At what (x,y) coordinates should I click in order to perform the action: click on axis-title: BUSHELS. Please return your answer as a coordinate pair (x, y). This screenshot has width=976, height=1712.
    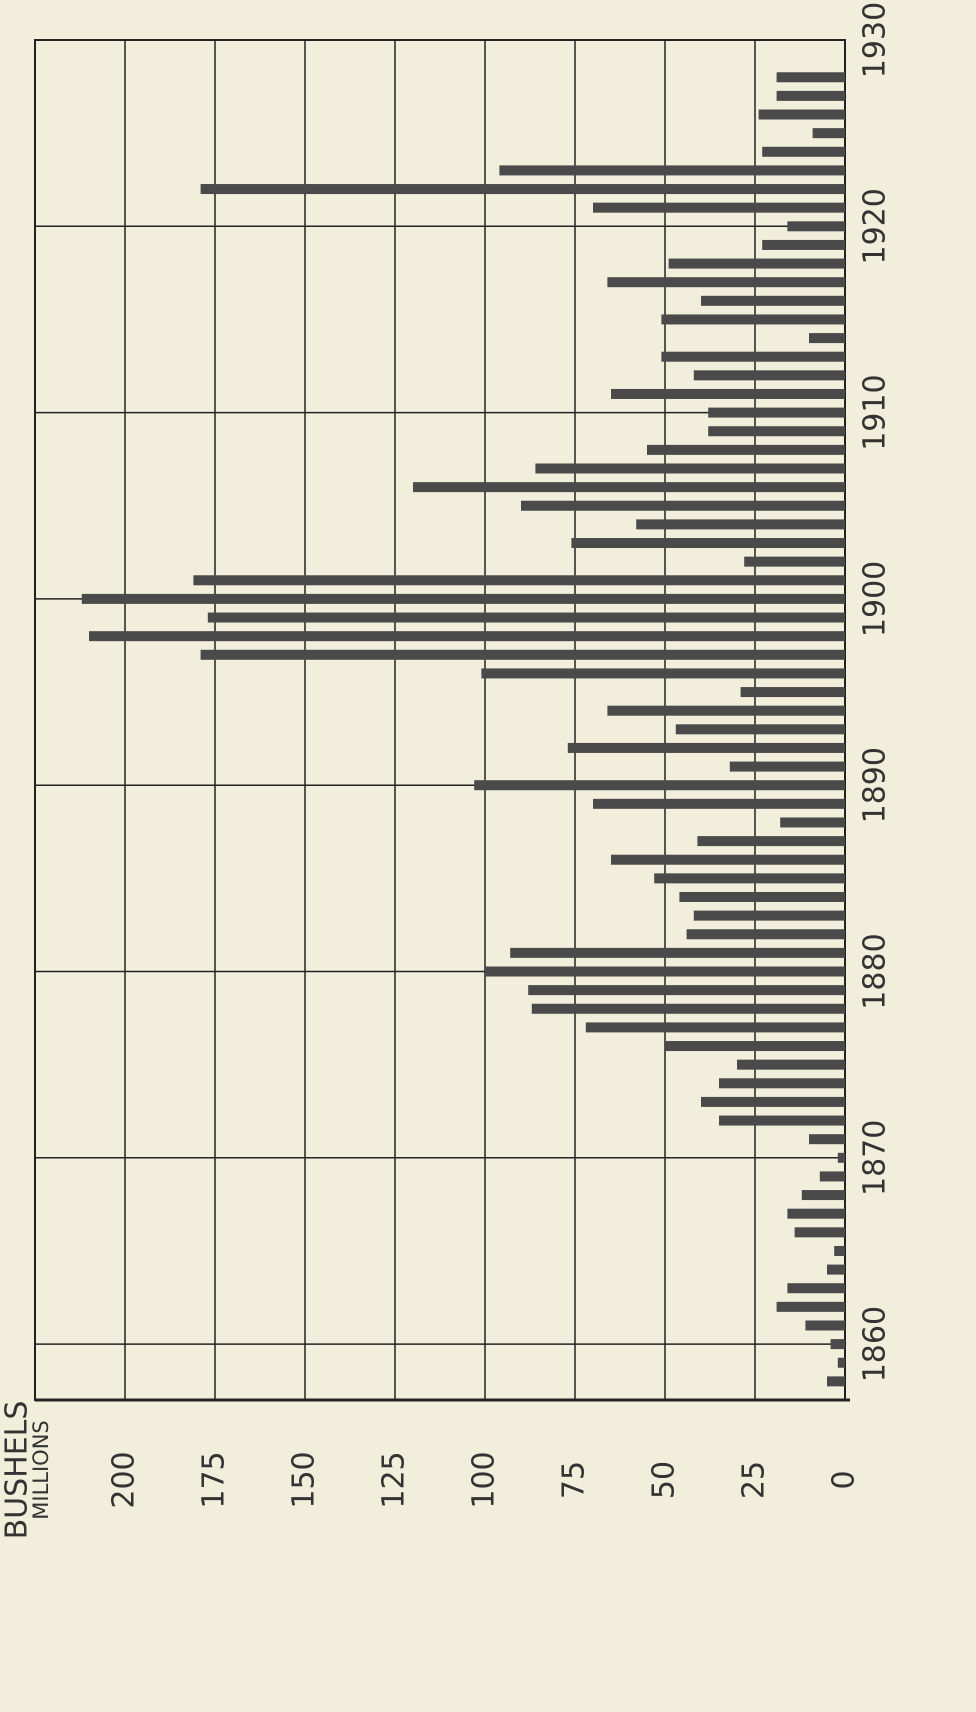
    Looking at the image, I should click on (17, 1470).